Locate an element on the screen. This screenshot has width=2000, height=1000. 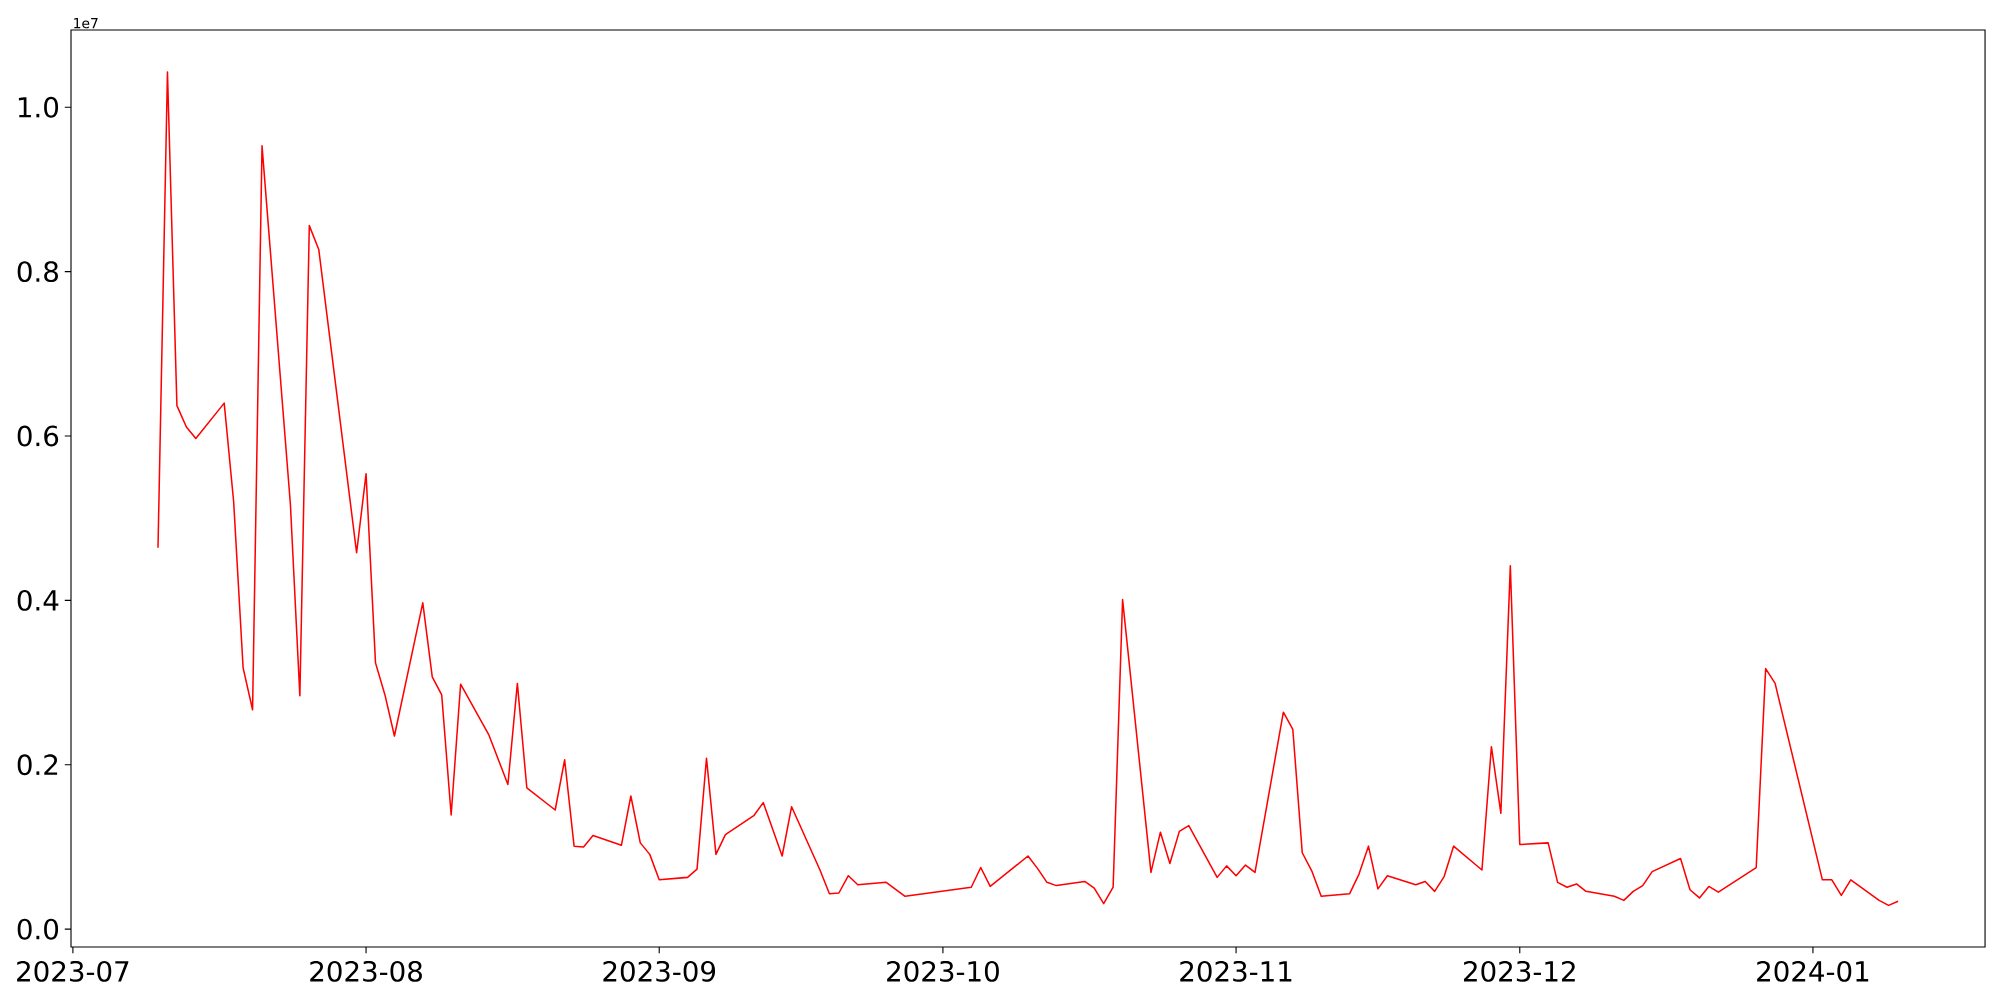
text: 1e7 is located at coordinates (86, 23).